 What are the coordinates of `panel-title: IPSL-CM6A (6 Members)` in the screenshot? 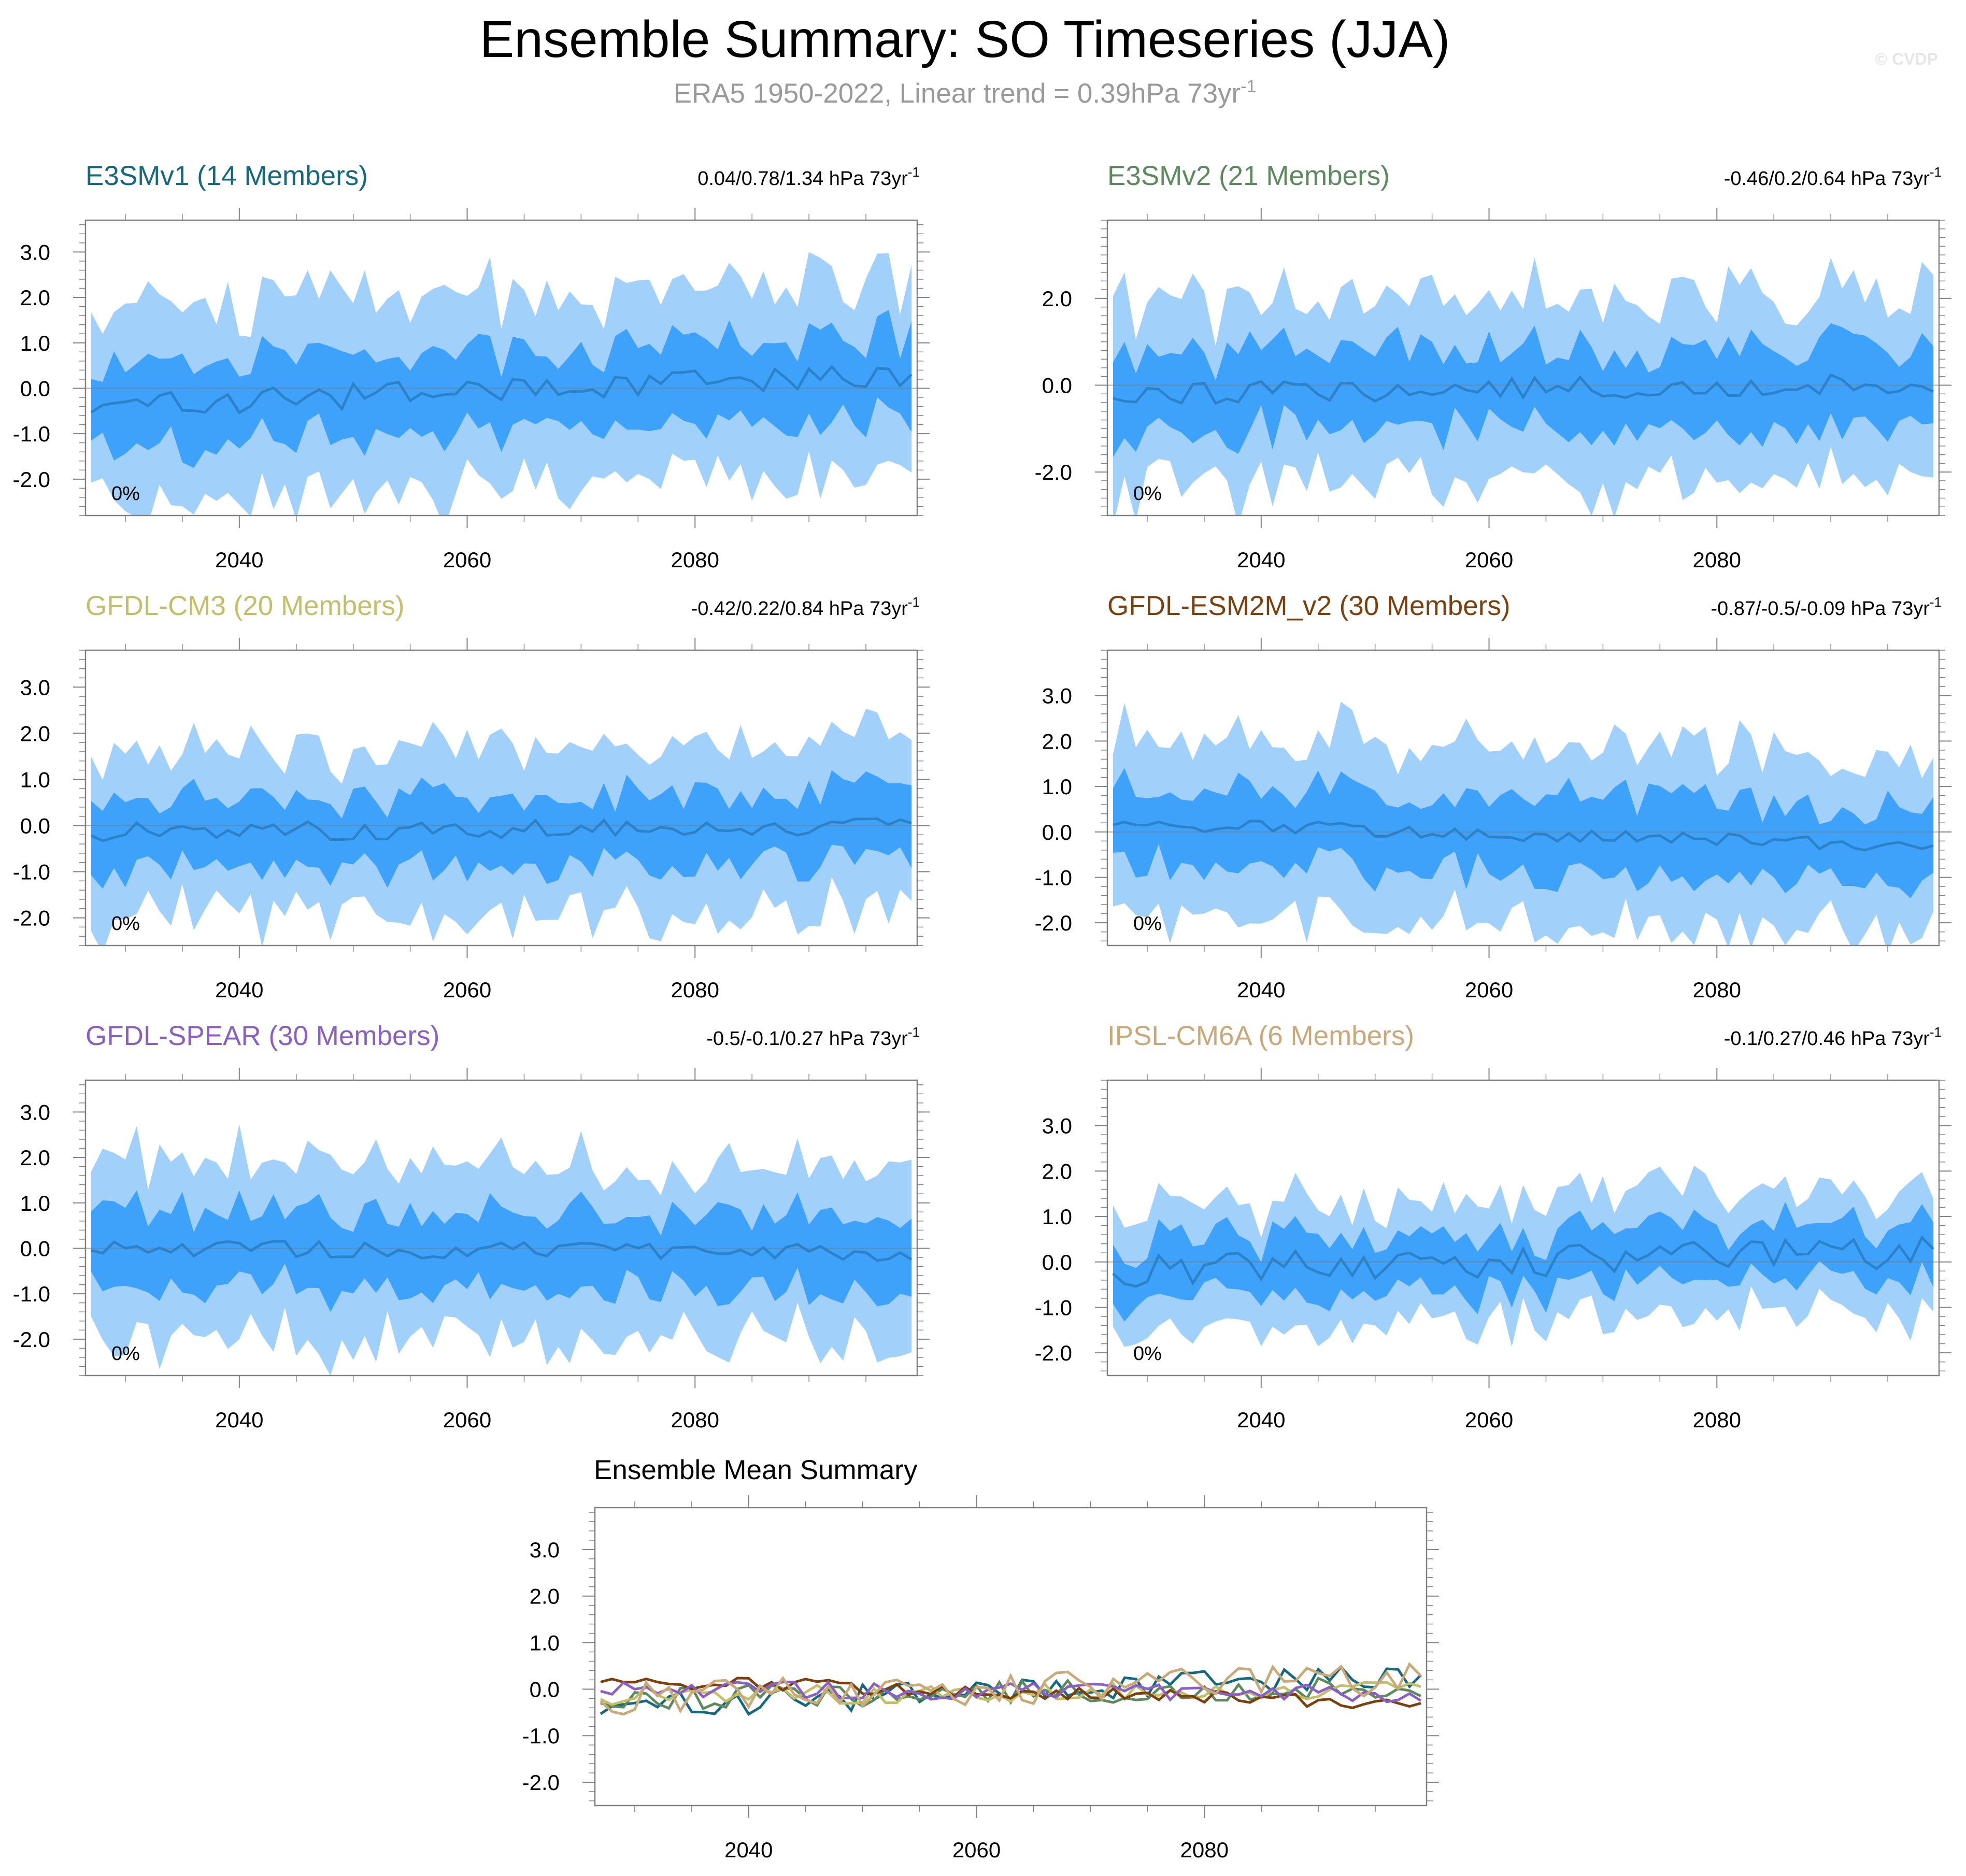 It's located at (1260, 1036).